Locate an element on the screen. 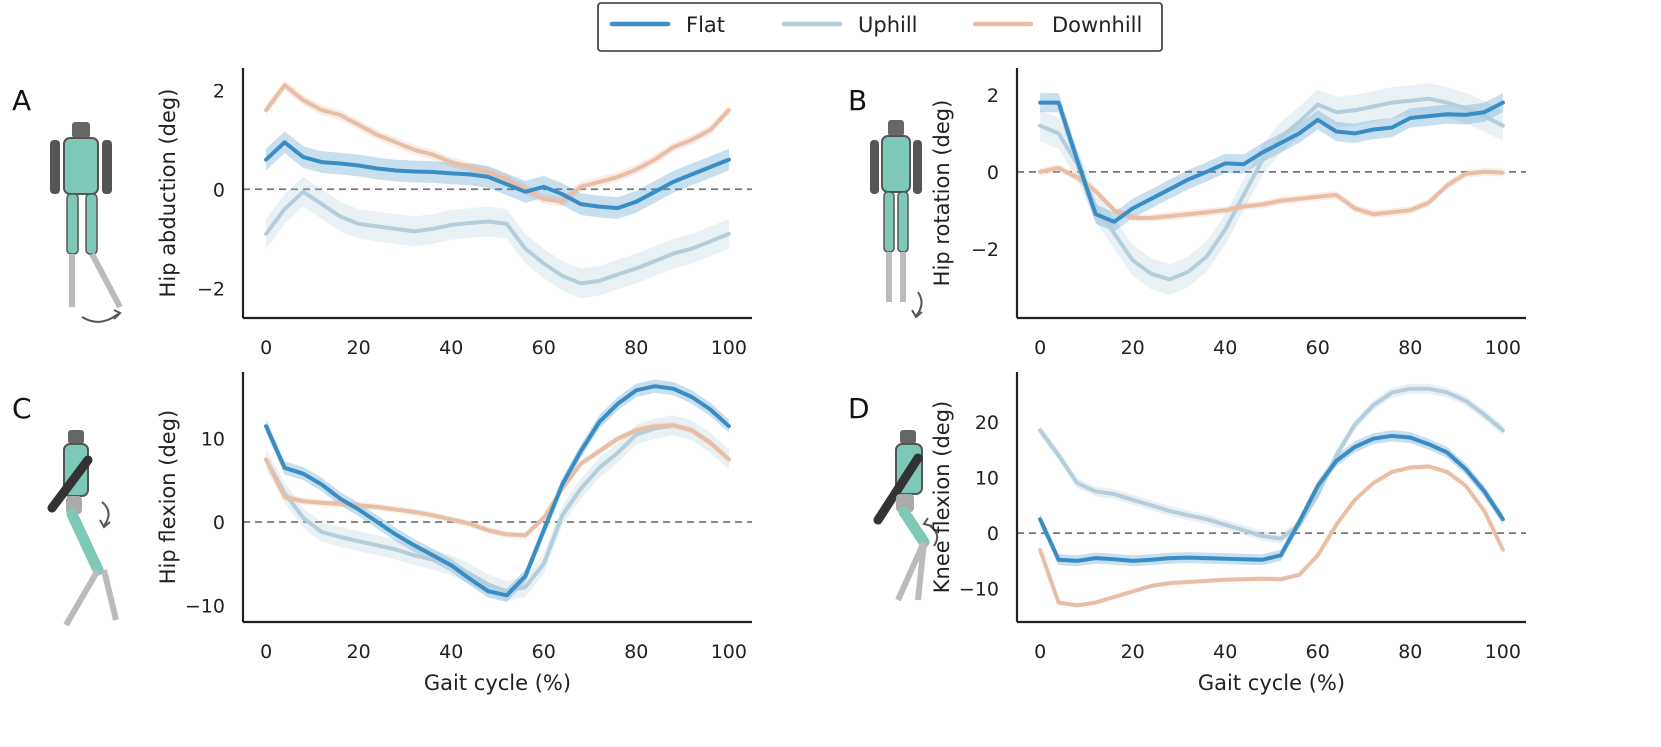  panel-c-line-flat is located at coordinates (497, 491).